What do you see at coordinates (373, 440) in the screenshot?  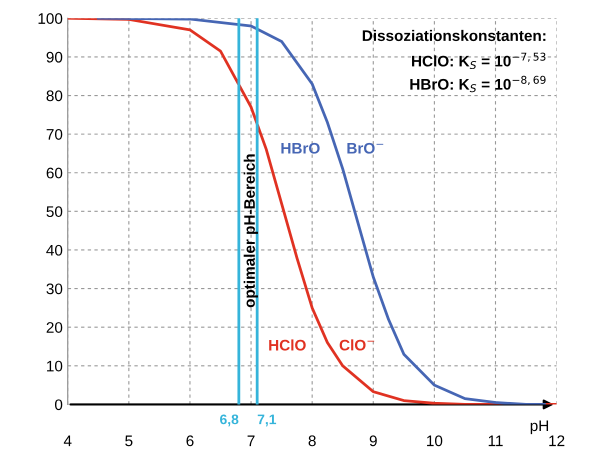 I see `x-tick-label: 9` at bounding box center [373, 440].